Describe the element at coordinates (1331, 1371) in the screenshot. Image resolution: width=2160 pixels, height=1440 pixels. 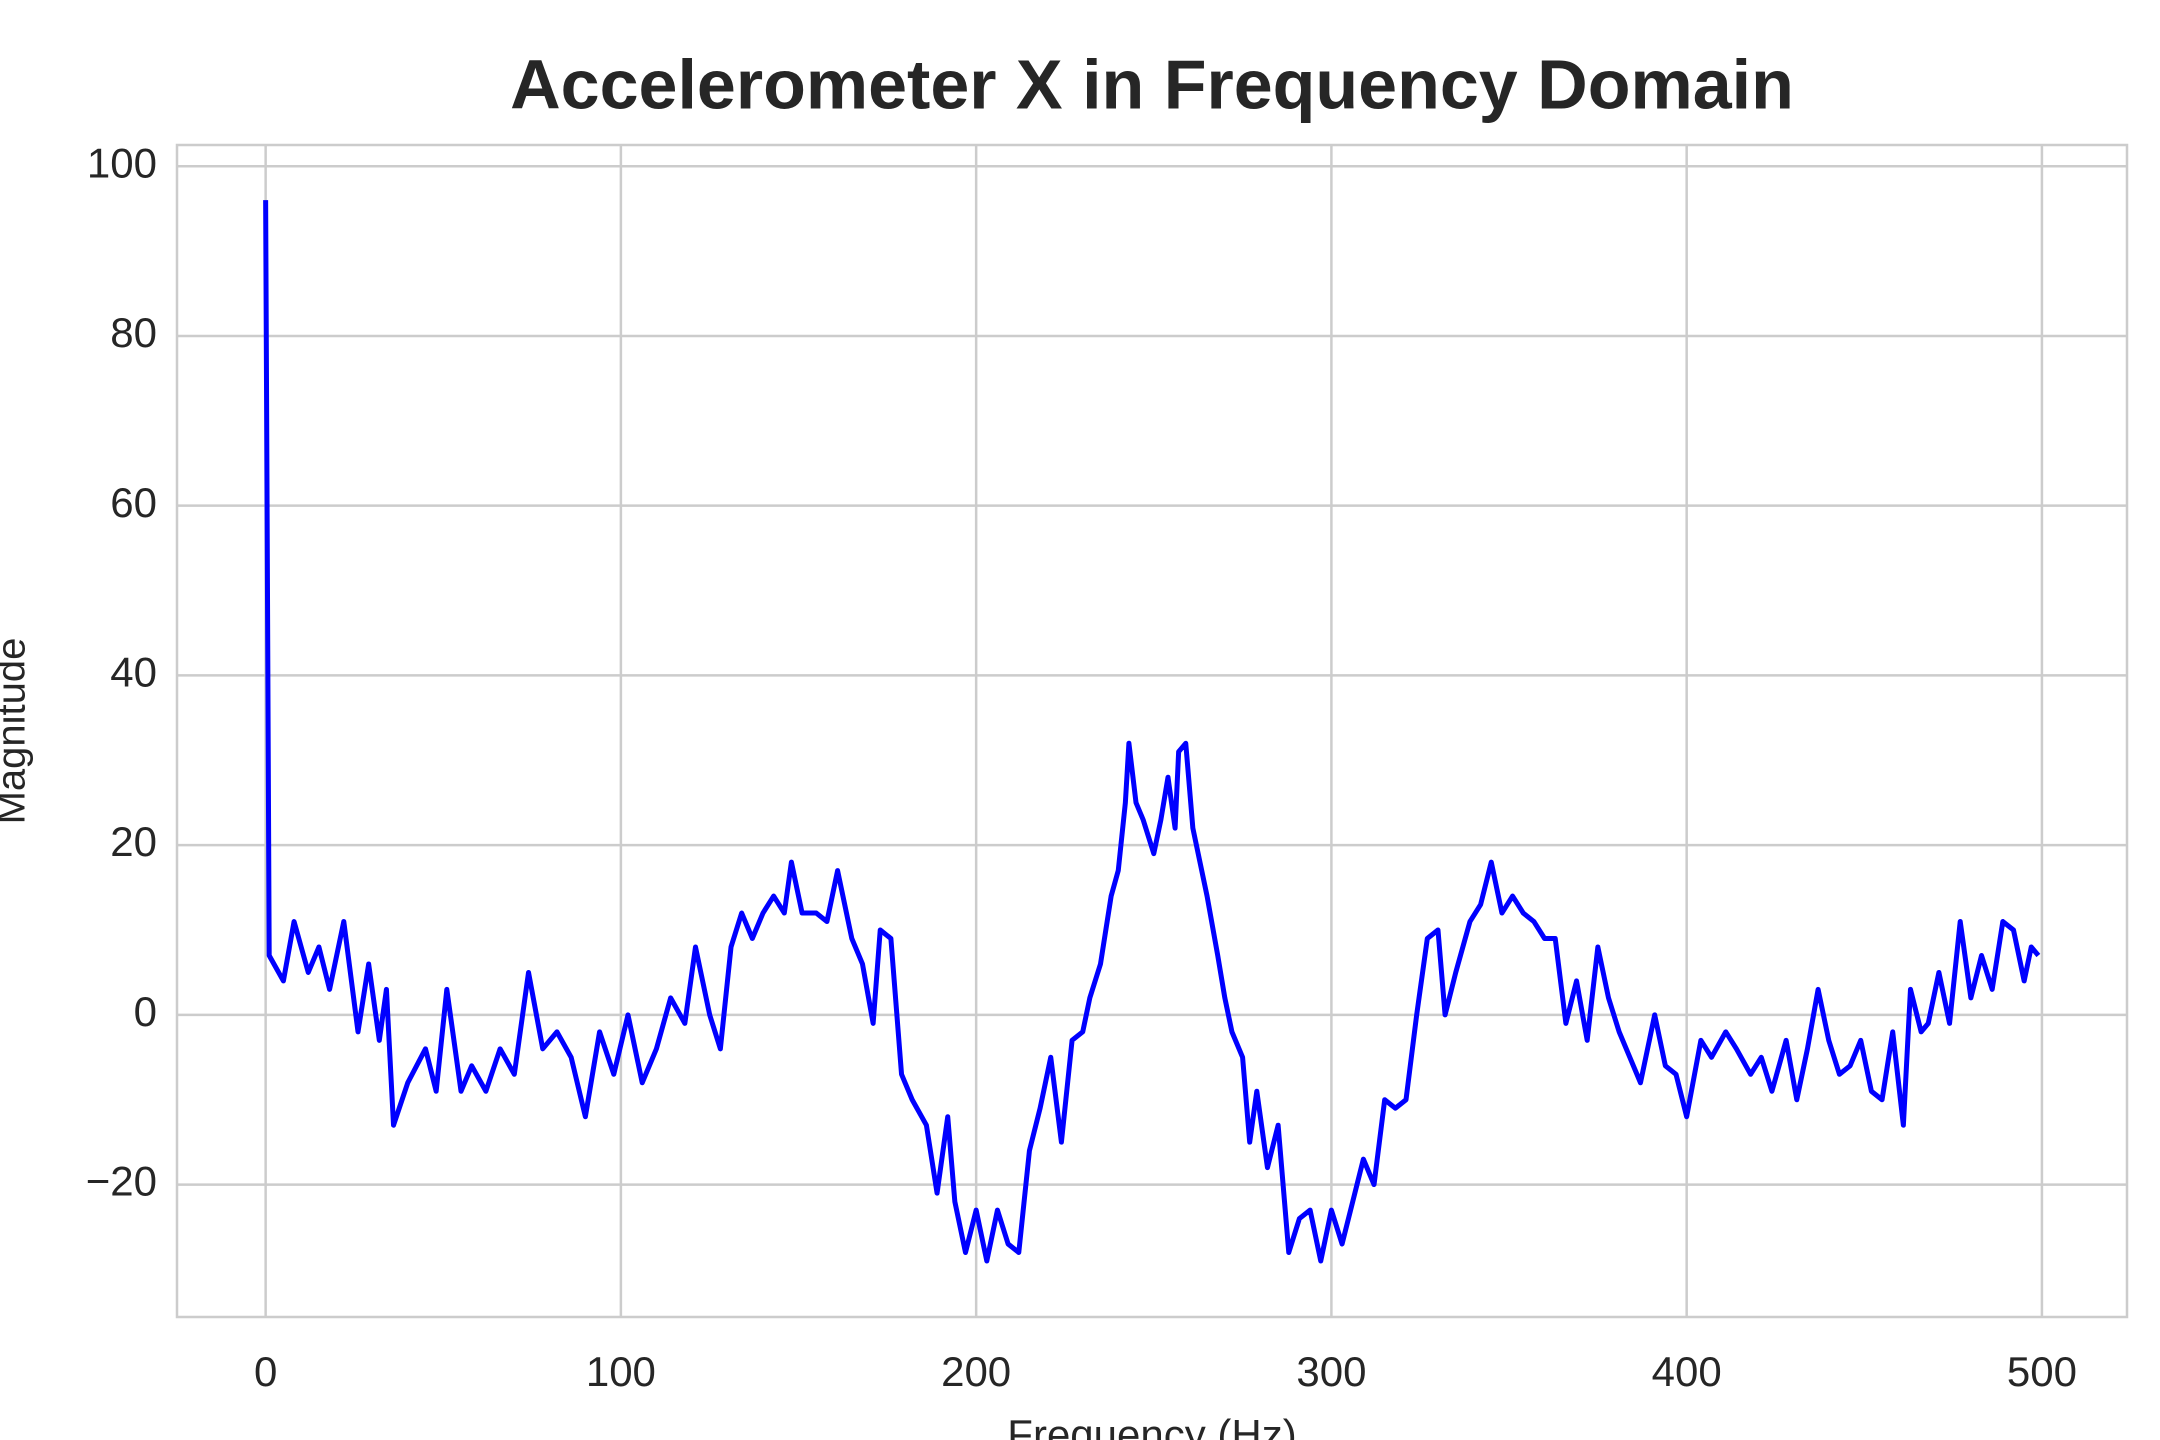
I see `x-tick-label: 300` at that location.